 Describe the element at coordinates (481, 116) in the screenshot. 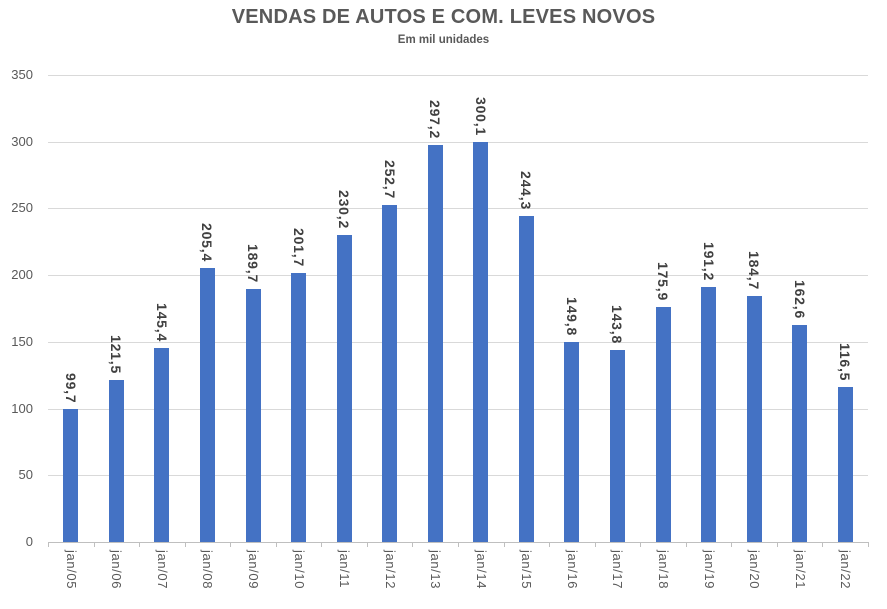

I see `bar-value-label: 300,1` at that location.